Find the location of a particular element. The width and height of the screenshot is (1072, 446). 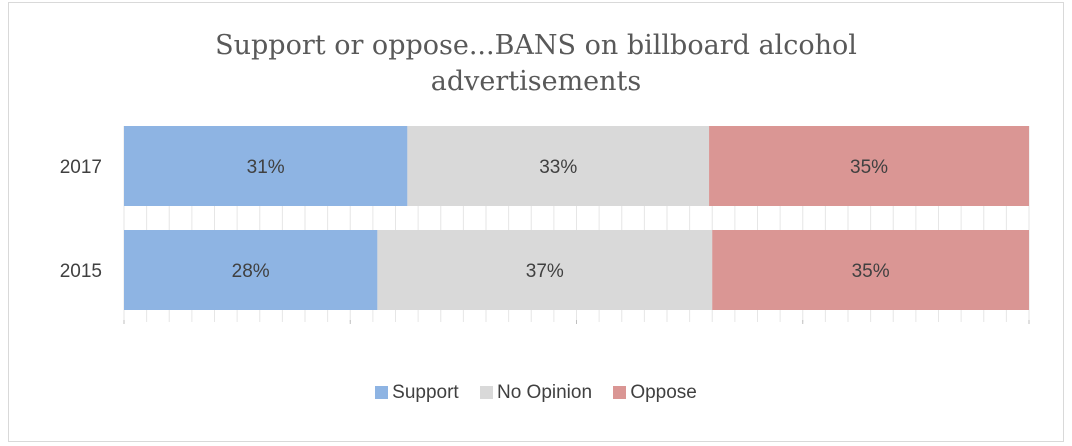

category-label-2015: 2015 is located at coordinates (81, 271).